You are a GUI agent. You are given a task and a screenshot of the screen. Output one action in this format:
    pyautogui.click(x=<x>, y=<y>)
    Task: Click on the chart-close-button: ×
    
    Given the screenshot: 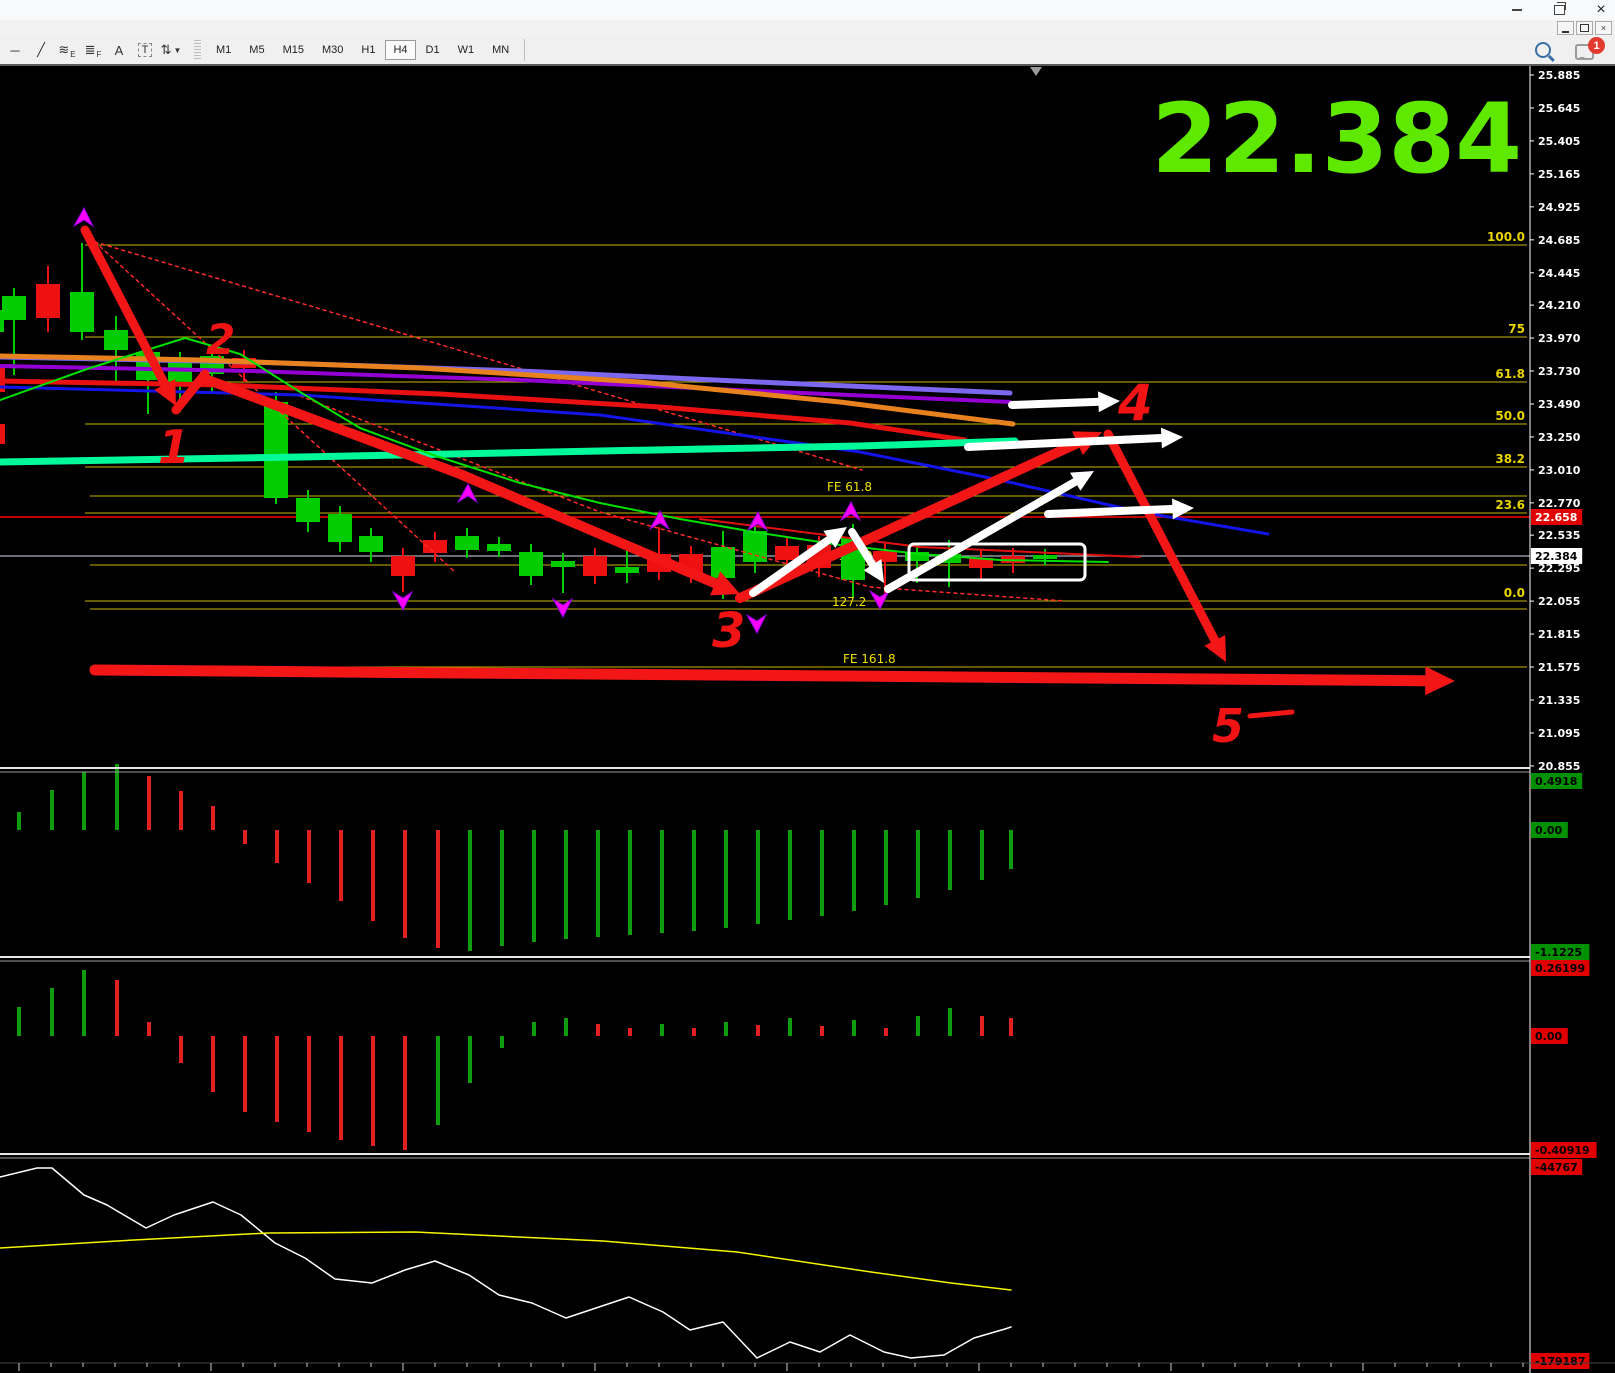 What is the action you would take?
    pyautogui.click(x=1603, y=28)
    